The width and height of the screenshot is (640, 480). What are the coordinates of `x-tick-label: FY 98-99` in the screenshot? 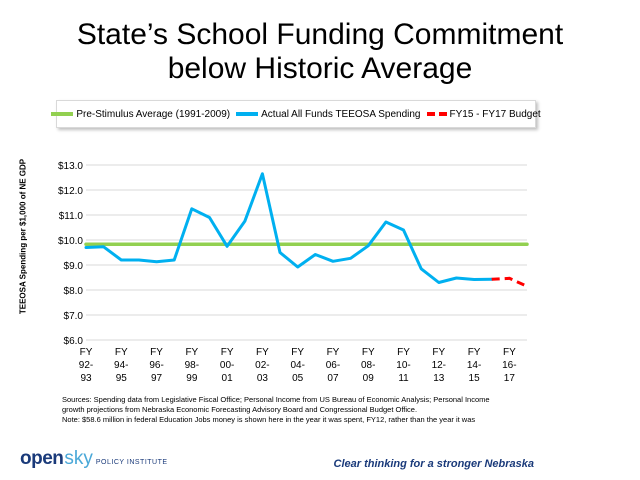 It's located at (192, 365).